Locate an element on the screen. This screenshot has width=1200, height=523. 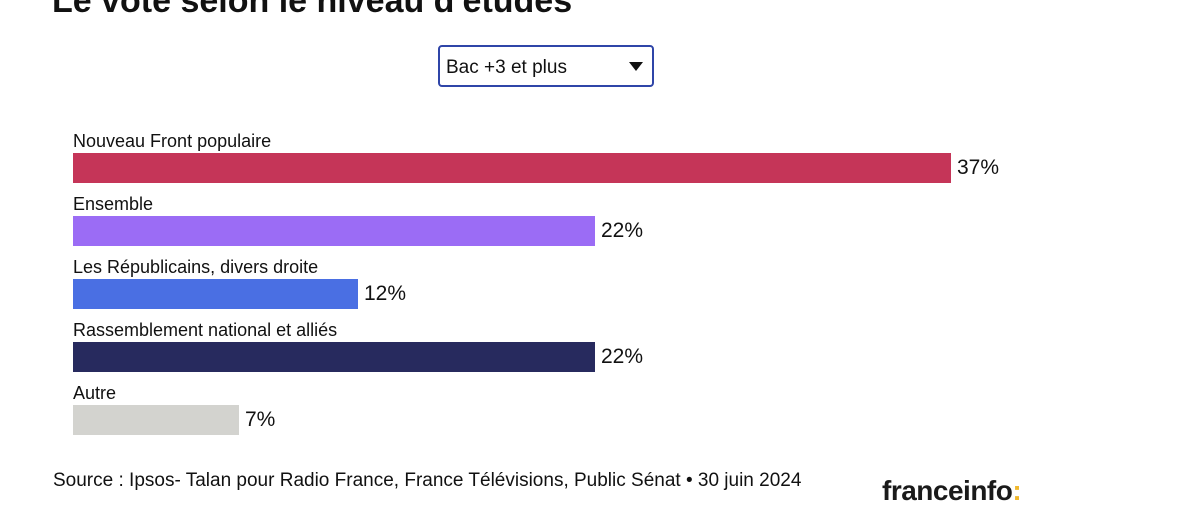
dropdown-selected-value: Bac +3 et plus is located at coordinates (506, 67).